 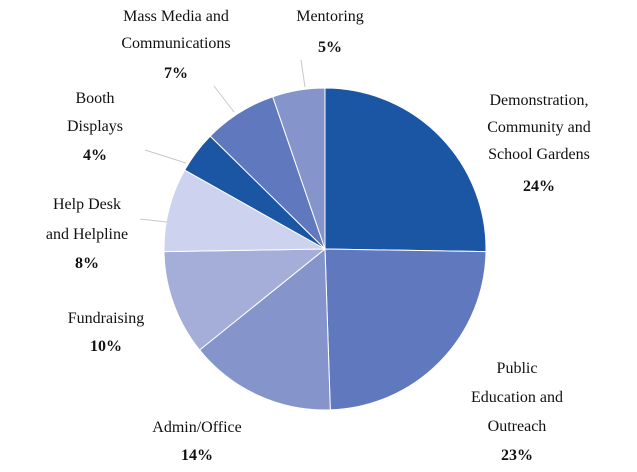 What do you see at coordinates (106, 318) in the screenshot?
I see `slice-label: Fundraising` at bounding box center [106, 318].